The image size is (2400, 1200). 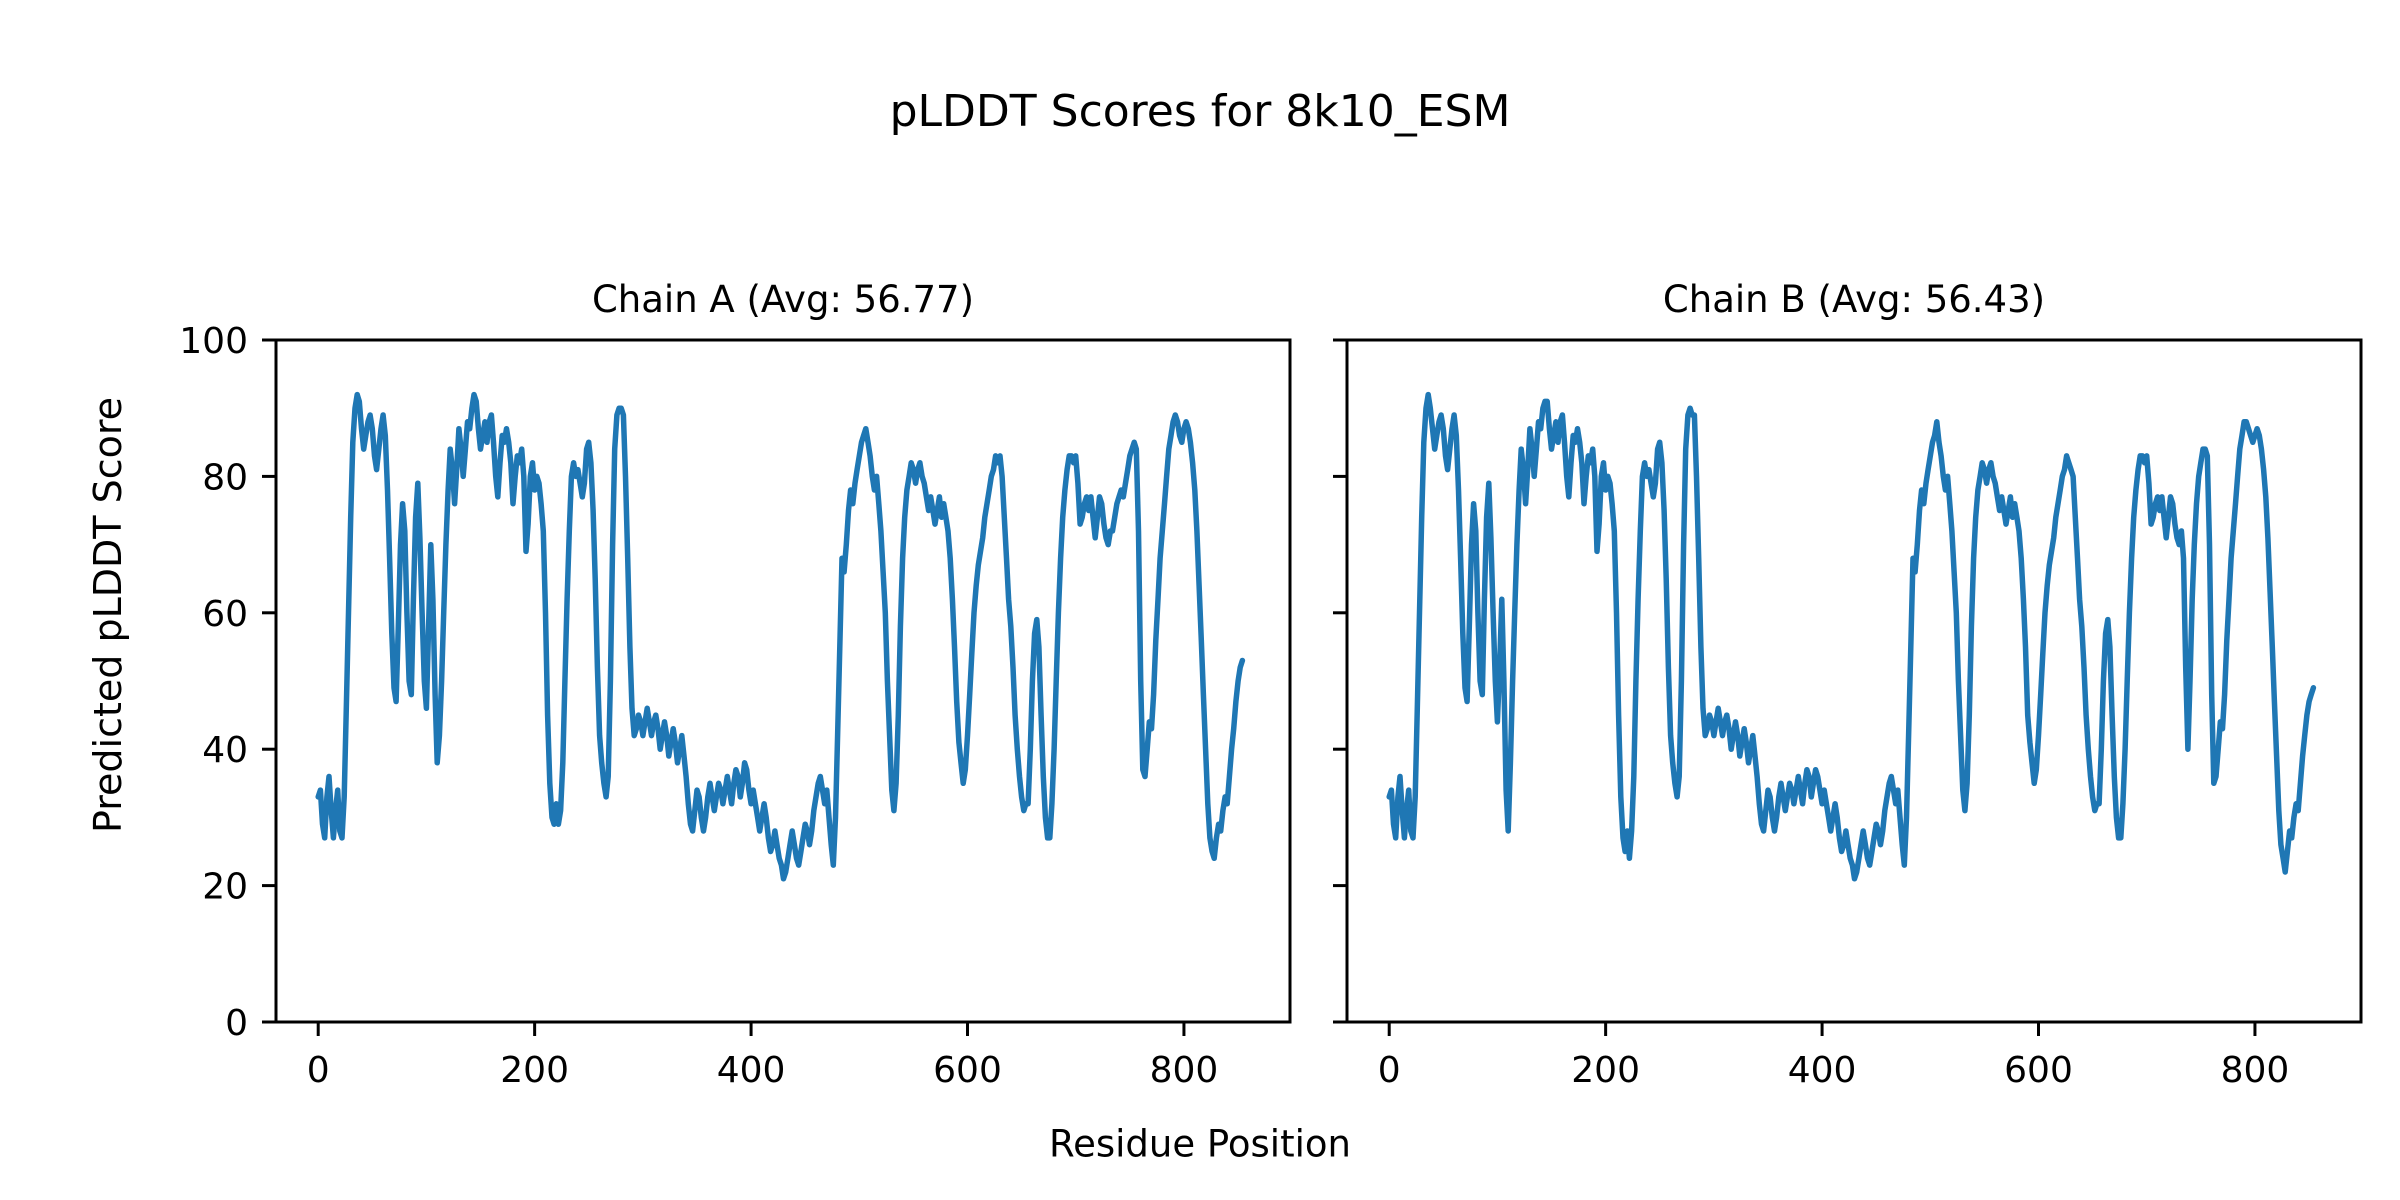 What do you see at coordinates (1200, 1144) in the screenshot?
I see `x-axis-label: Residue Position` at bounding box center [1200, 1144].